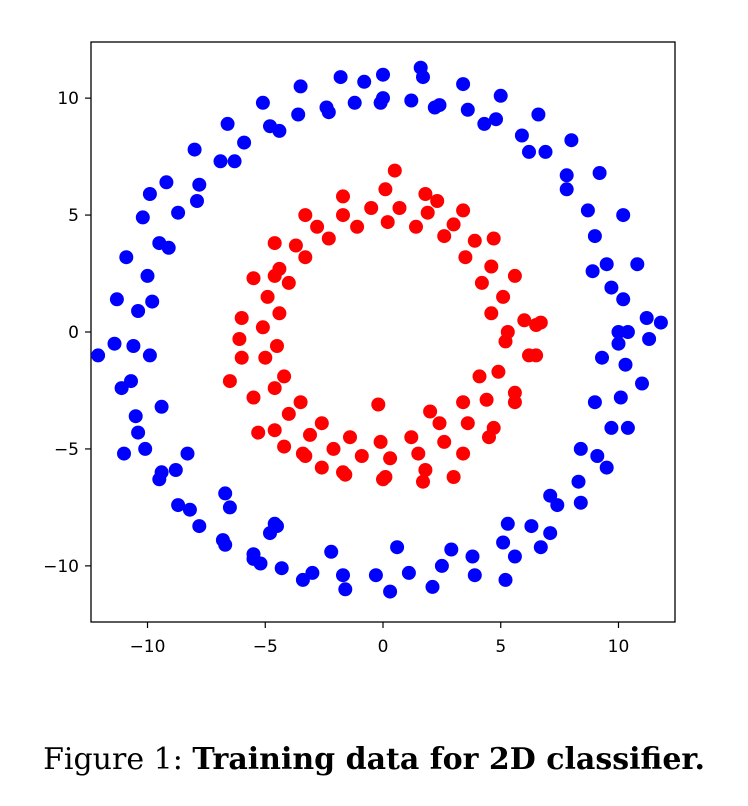  What do you see at coordinates (73, 333) in the screenshot?
I see `y-tick-label: 0` at bounding box center [73, 333].